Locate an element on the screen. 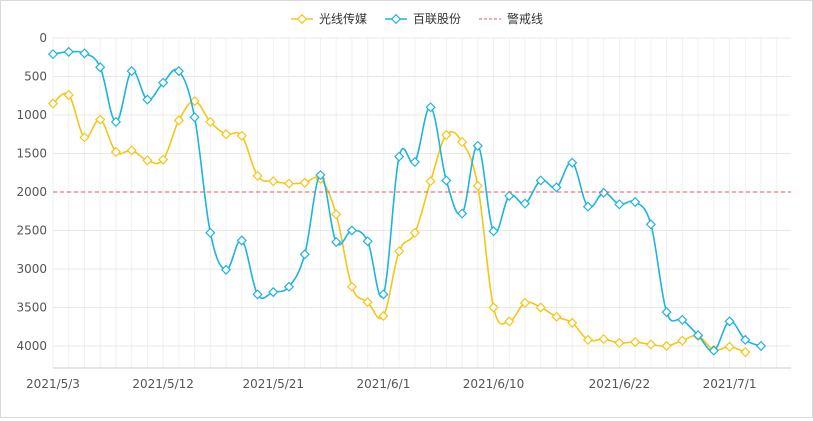 This screenshot has width=813, height=421. legend-item-2: 百联股份 is located at coordinates (423, 19).